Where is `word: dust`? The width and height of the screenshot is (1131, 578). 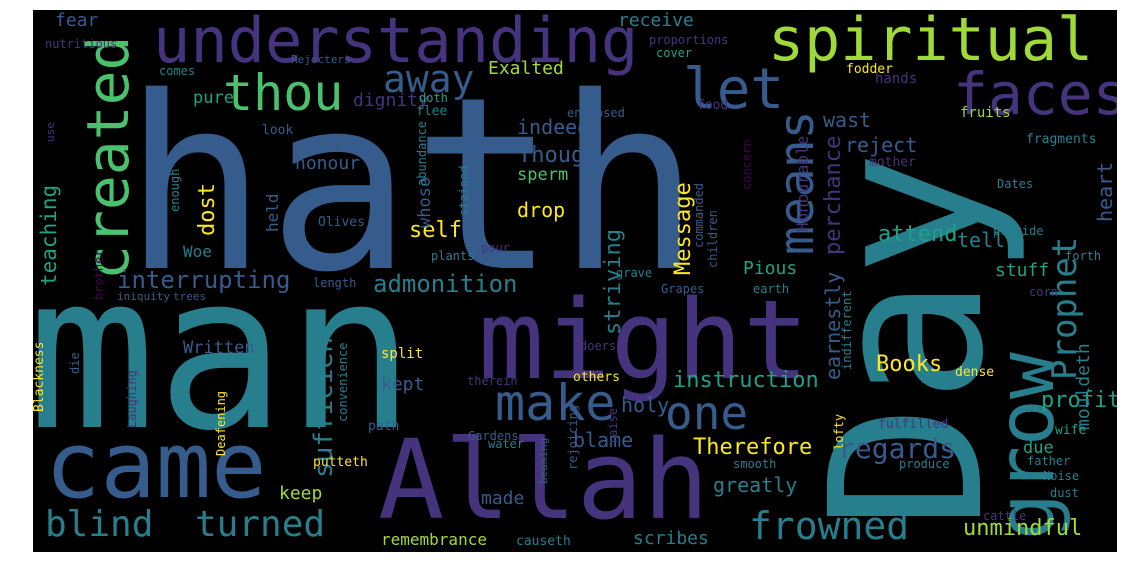
word: dust is located at coordinates (1064, 493).